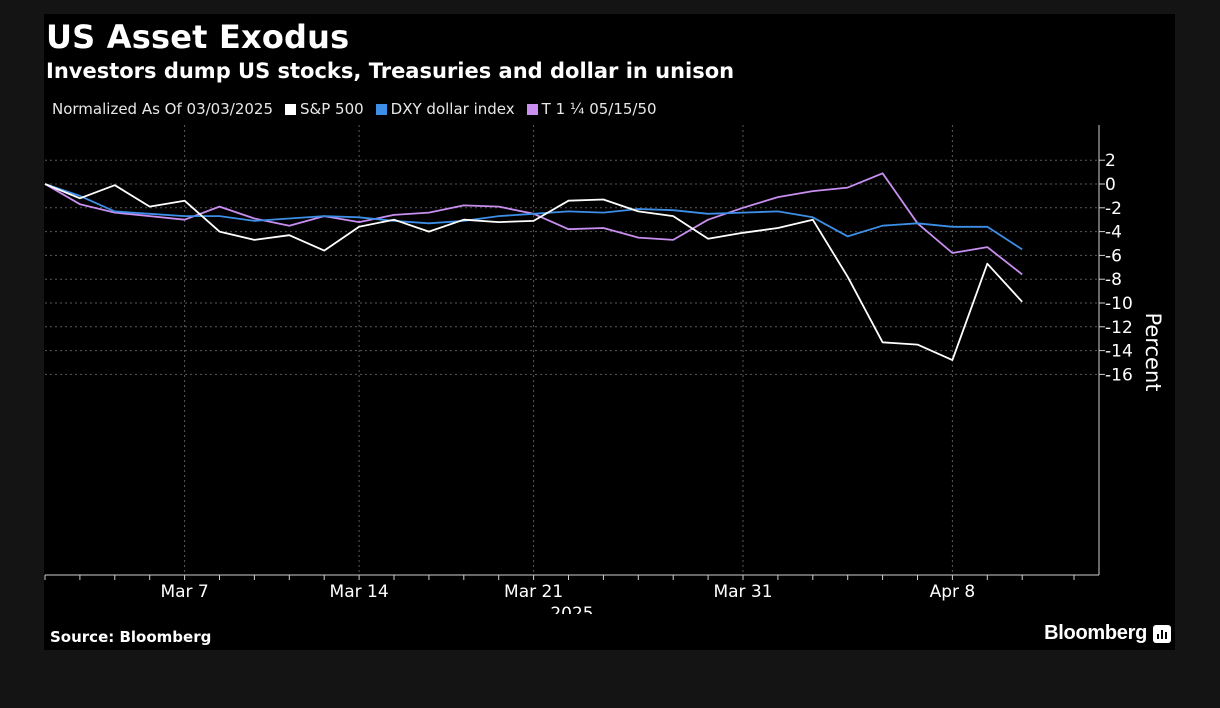 This screenshot has height=708, width=1220. I want to click on x-tick-label: Mar 14, so click(359, 592).